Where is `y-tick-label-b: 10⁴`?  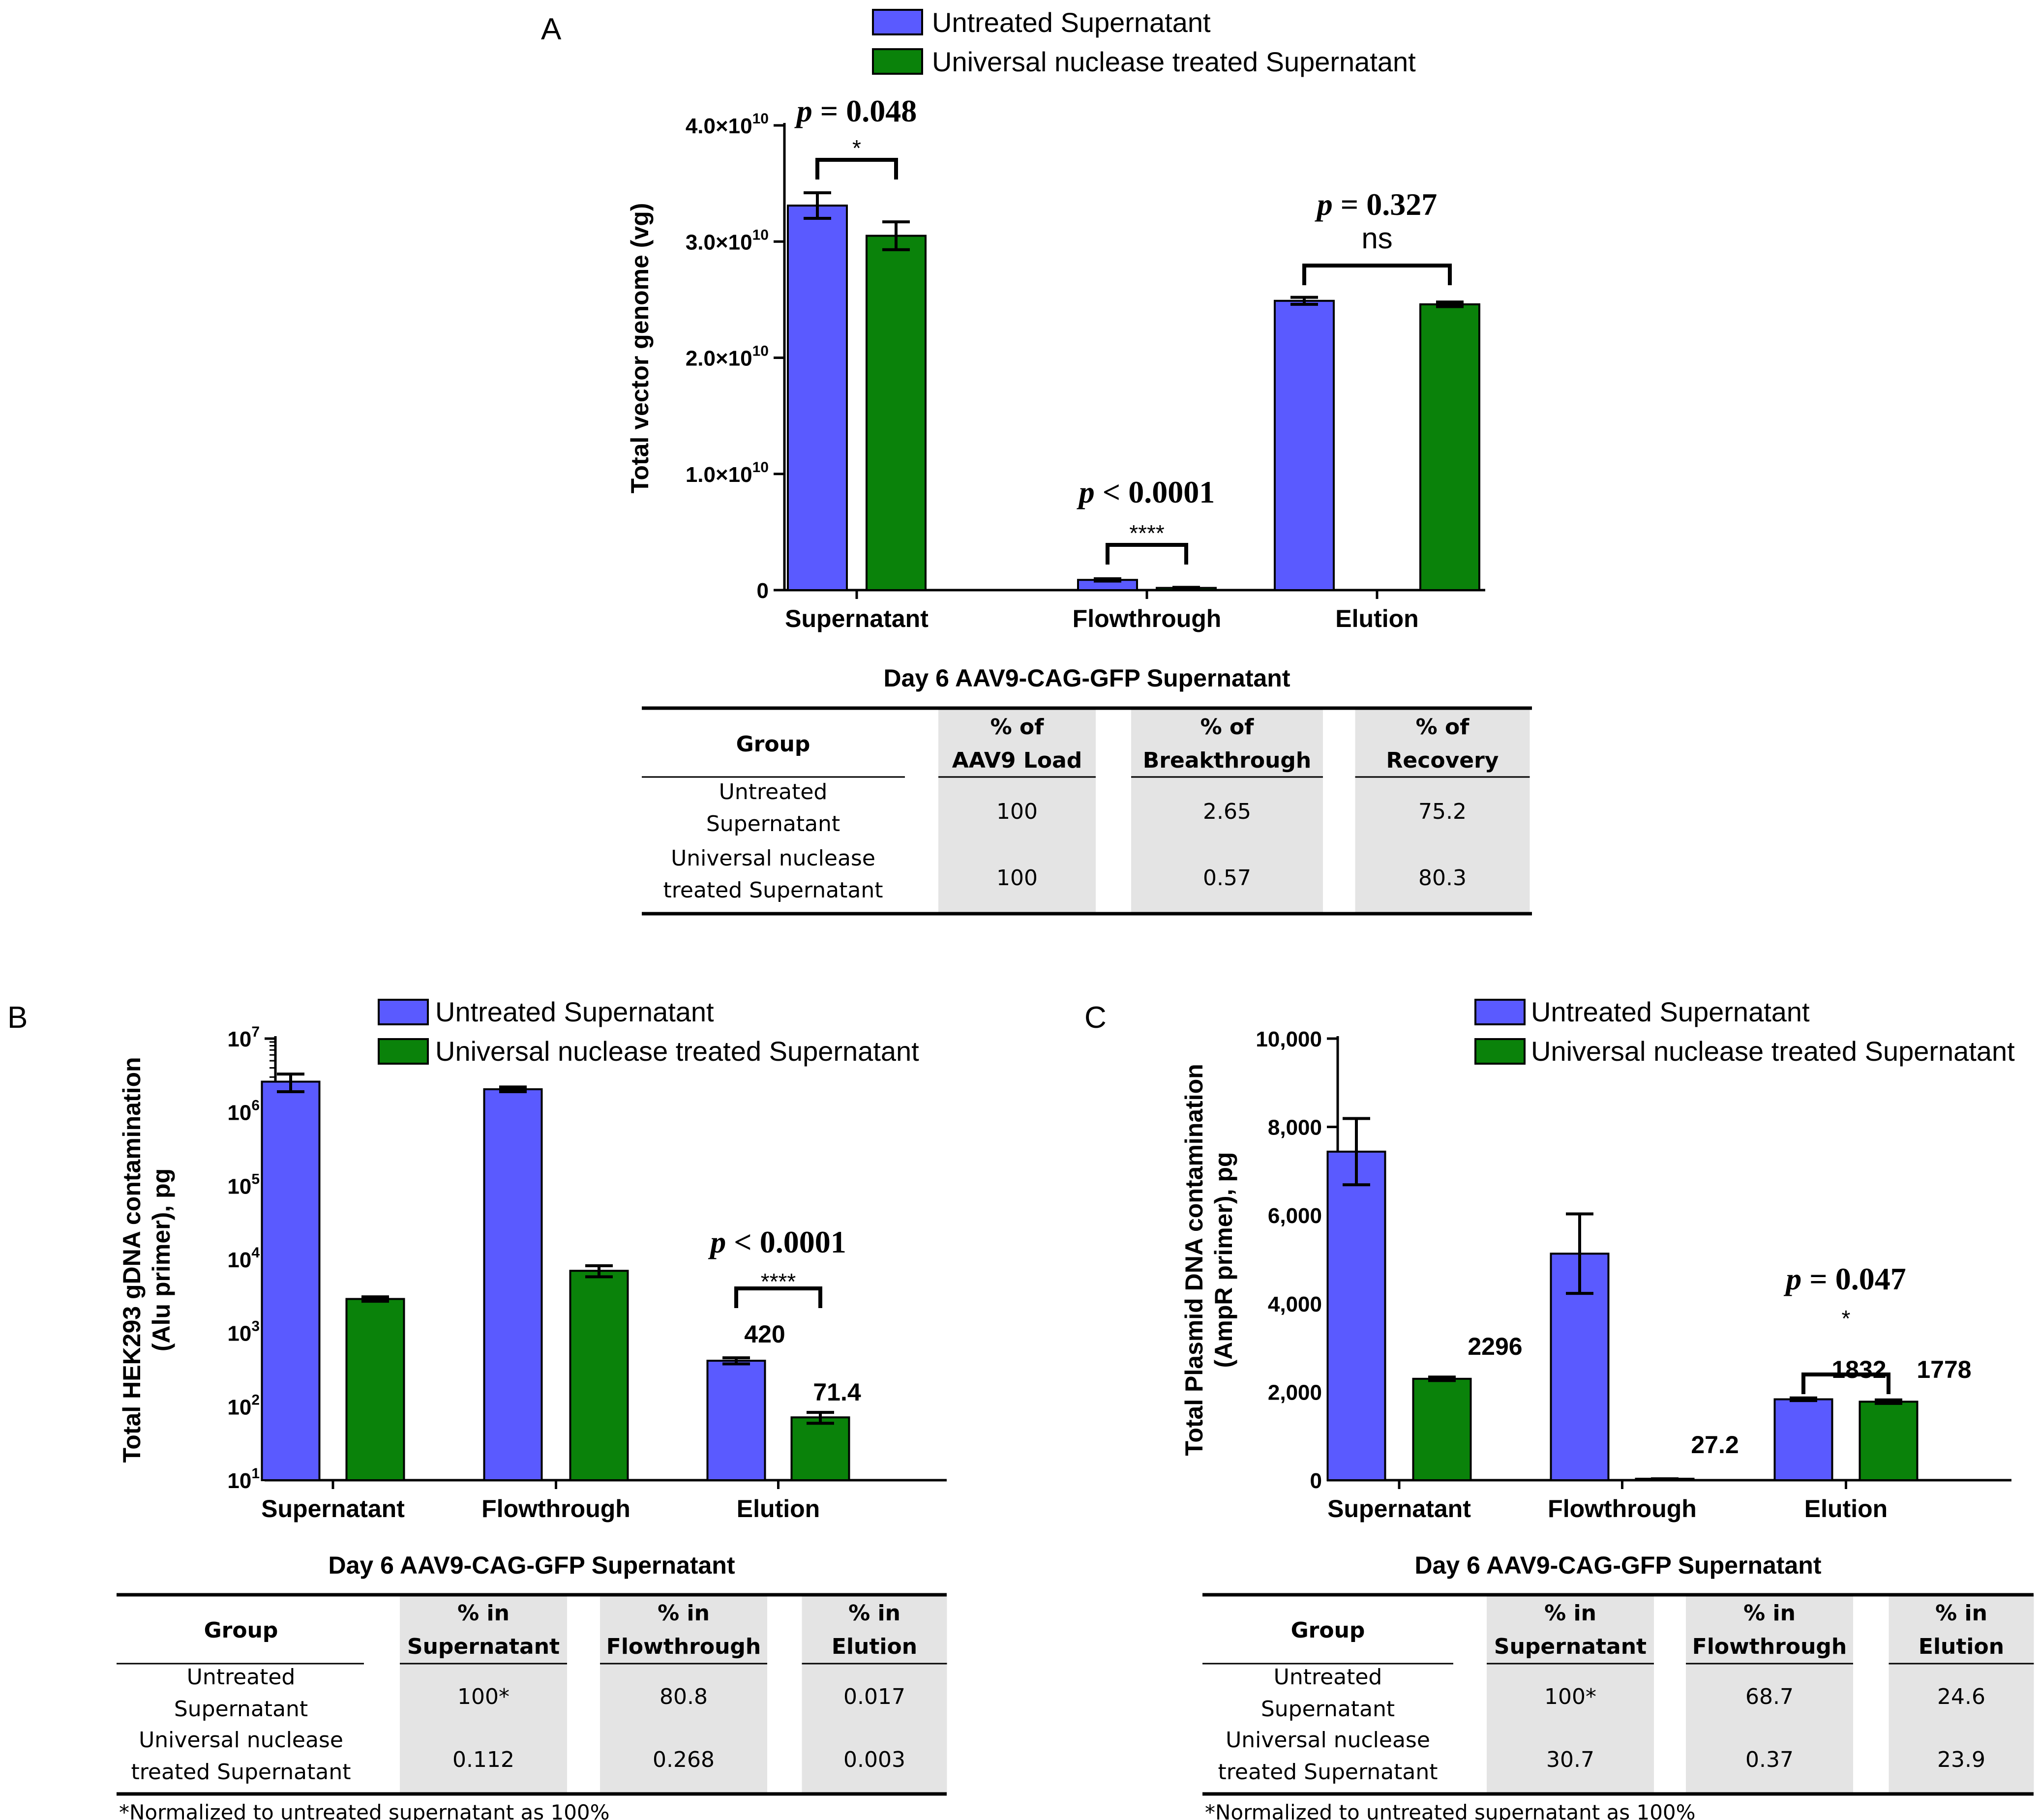
y-tick-label-b: 10⁴ is located at coordinates (243, 1258).